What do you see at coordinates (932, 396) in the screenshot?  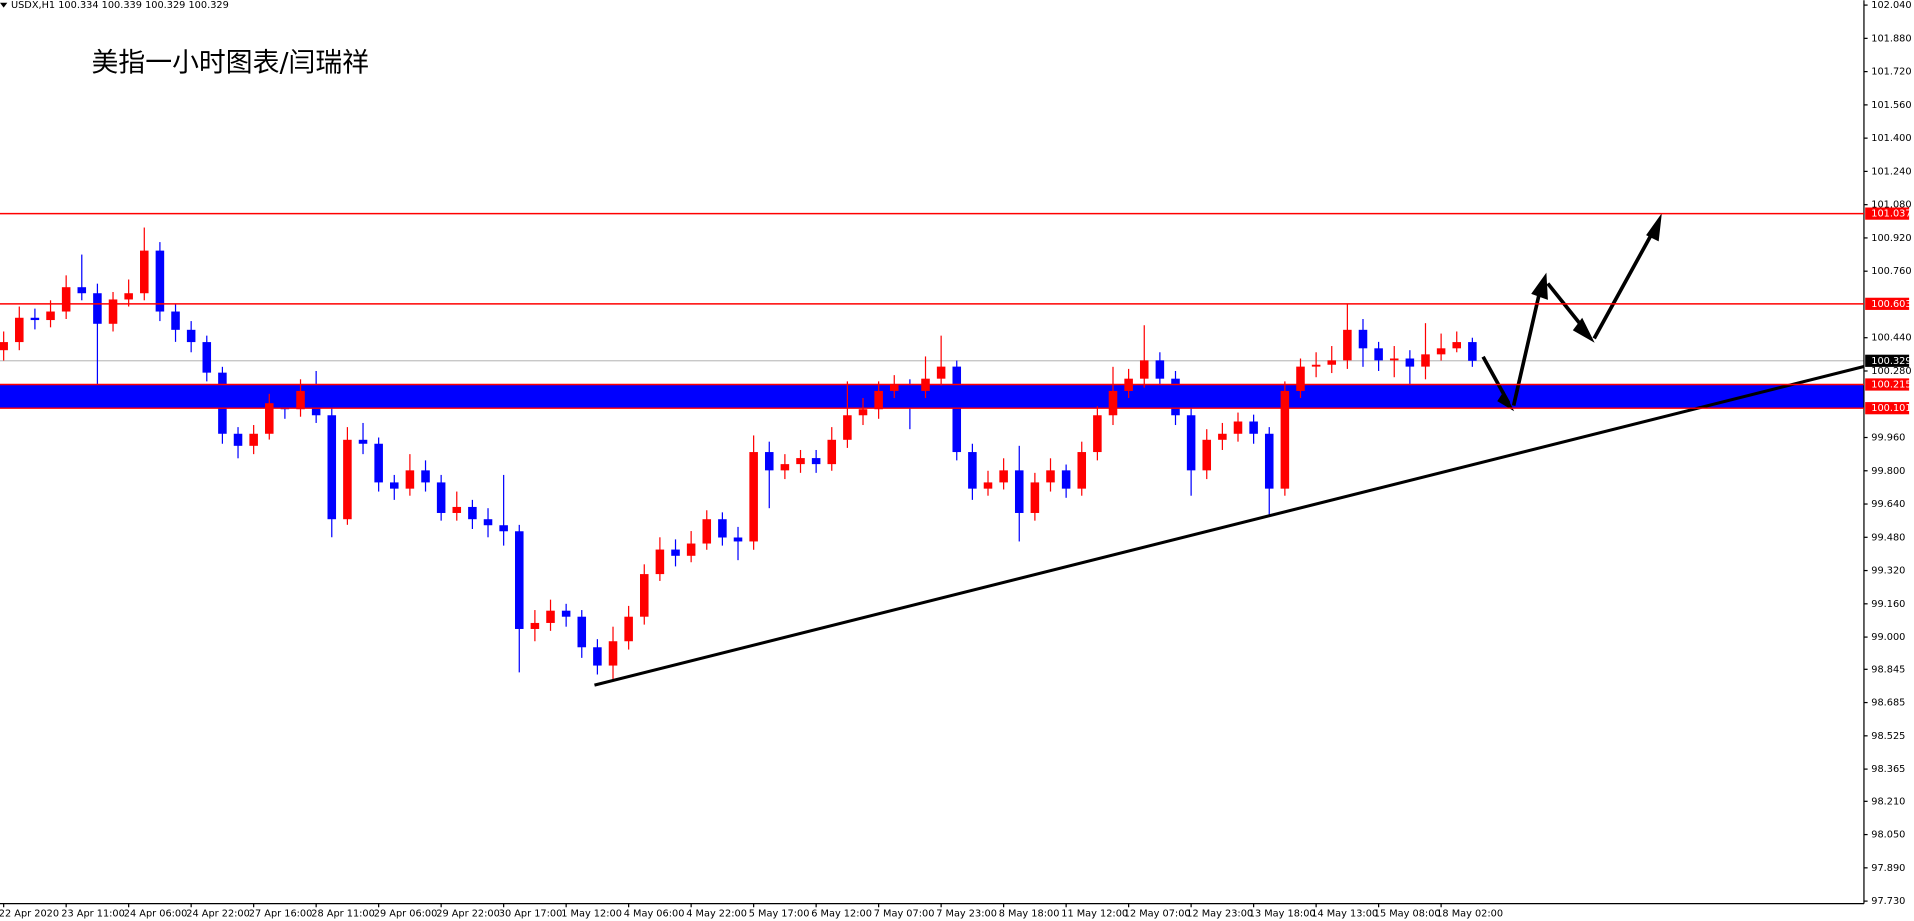 I see `support-zone` at bounding box center [932, 396].